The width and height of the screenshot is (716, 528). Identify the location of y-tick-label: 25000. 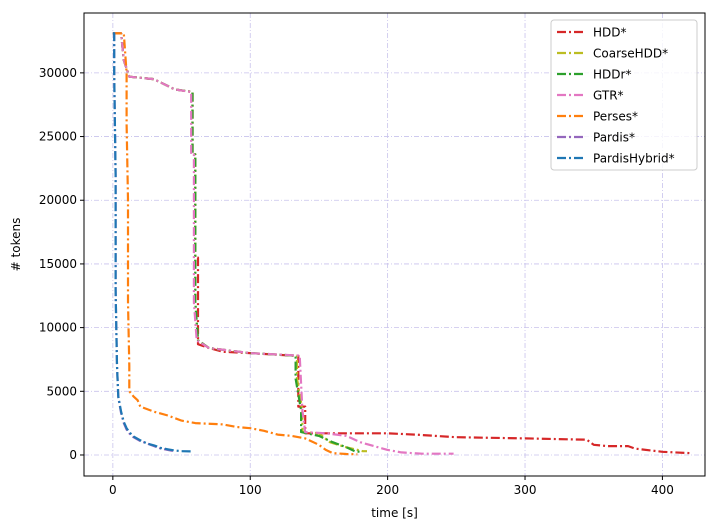
(58, 137).